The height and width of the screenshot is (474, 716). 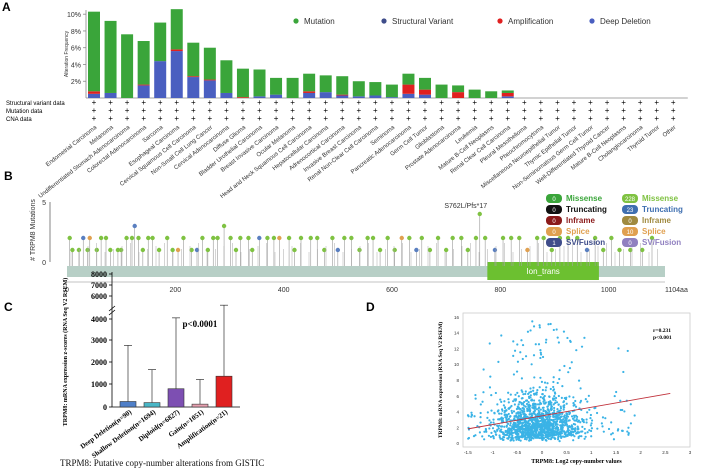 I want to click on d-y-tick-label-2: 4, so click(x=457, y=412).